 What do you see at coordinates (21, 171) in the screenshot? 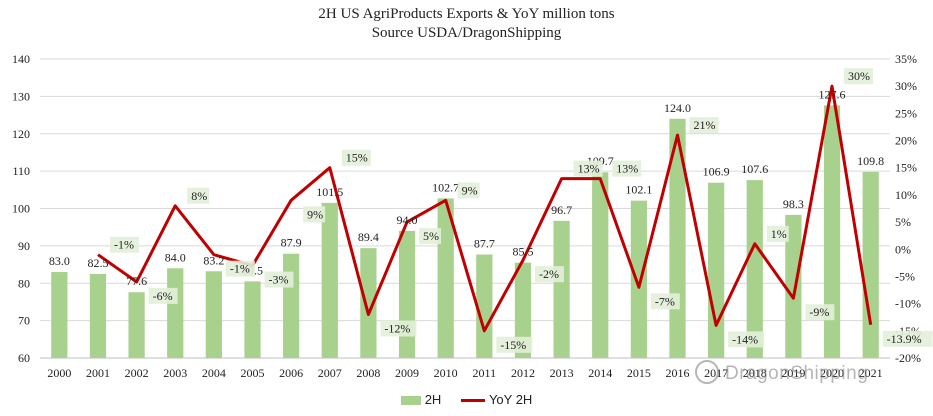
I see `y-left-tick-label: 110` at bounding box center [21, 171].